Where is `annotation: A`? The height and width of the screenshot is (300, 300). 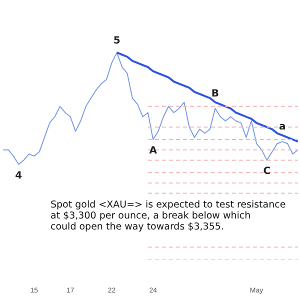 annotation: A is located at coordinates (153, 151).